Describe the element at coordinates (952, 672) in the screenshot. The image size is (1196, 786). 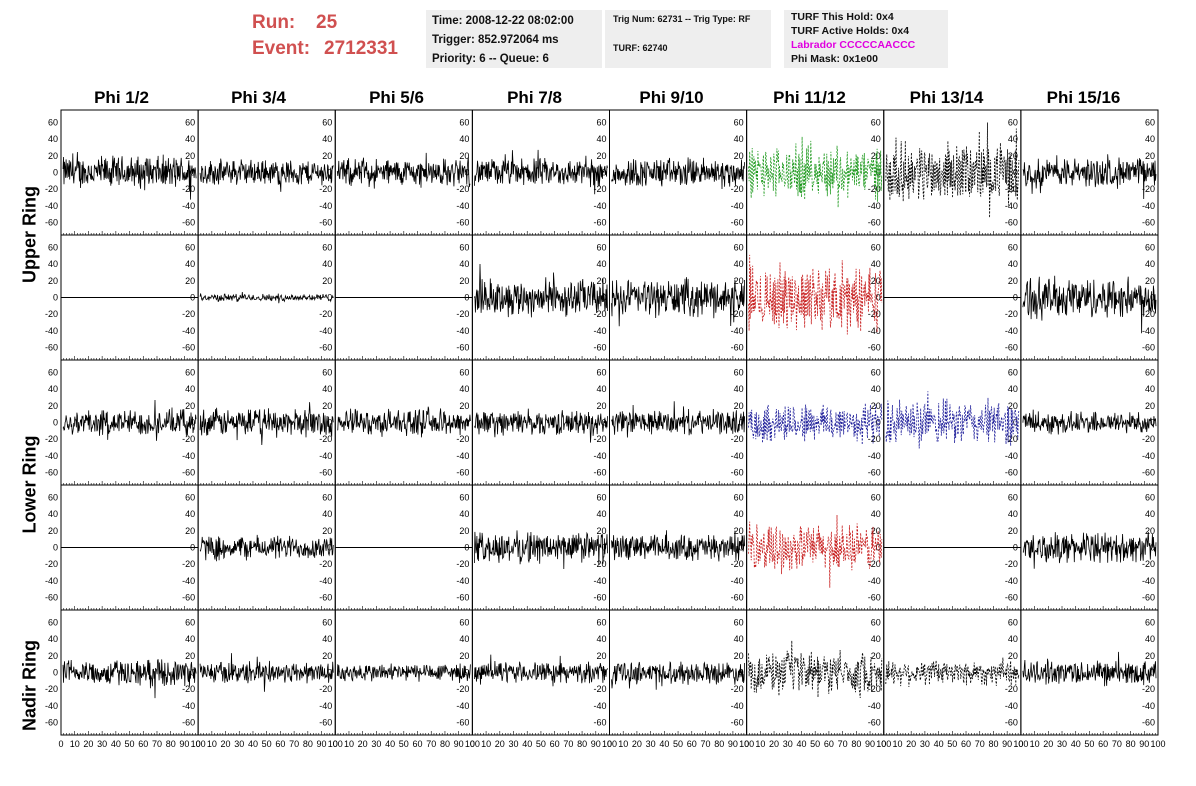
I see `waveform-r4-c6` at that location.